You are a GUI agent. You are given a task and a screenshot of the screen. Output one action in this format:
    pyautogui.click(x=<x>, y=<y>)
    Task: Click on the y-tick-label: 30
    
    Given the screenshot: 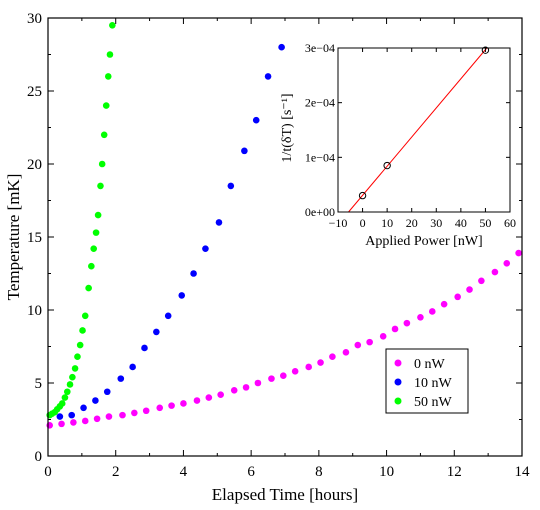 What is the action you would take?
    pyautogui.click(x=34, y=19)
    